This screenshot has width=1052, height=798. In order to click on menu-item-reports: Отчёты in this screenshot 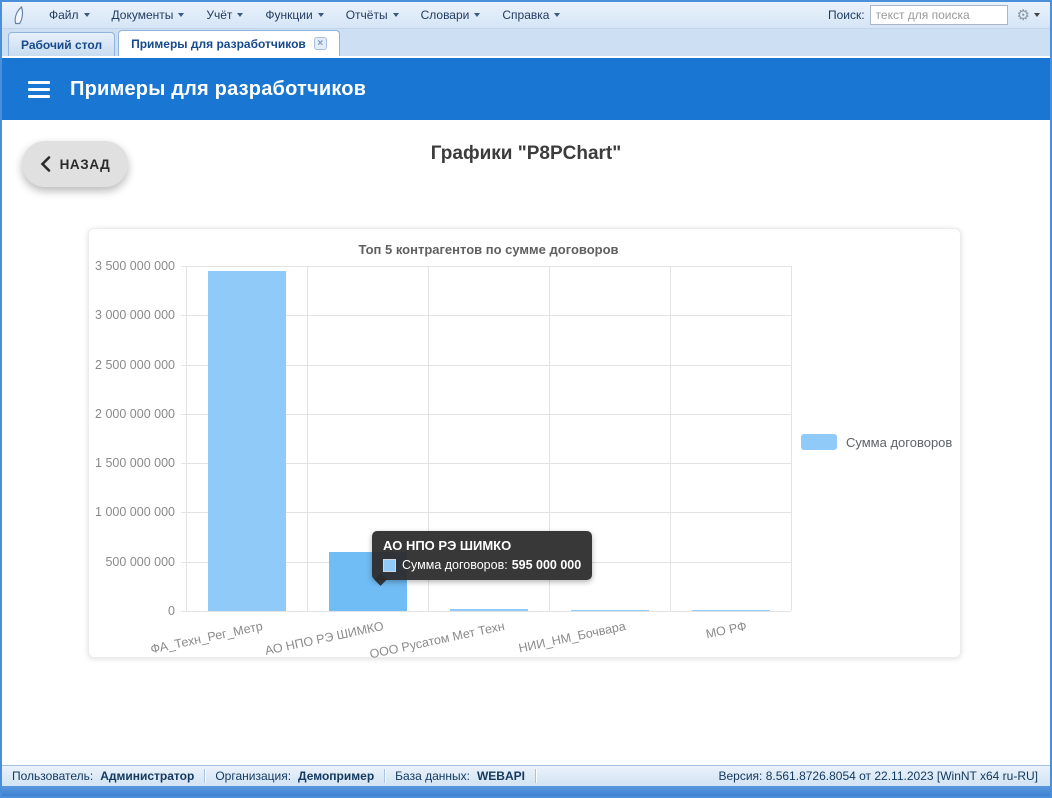, I will do `click(372, 15)`.